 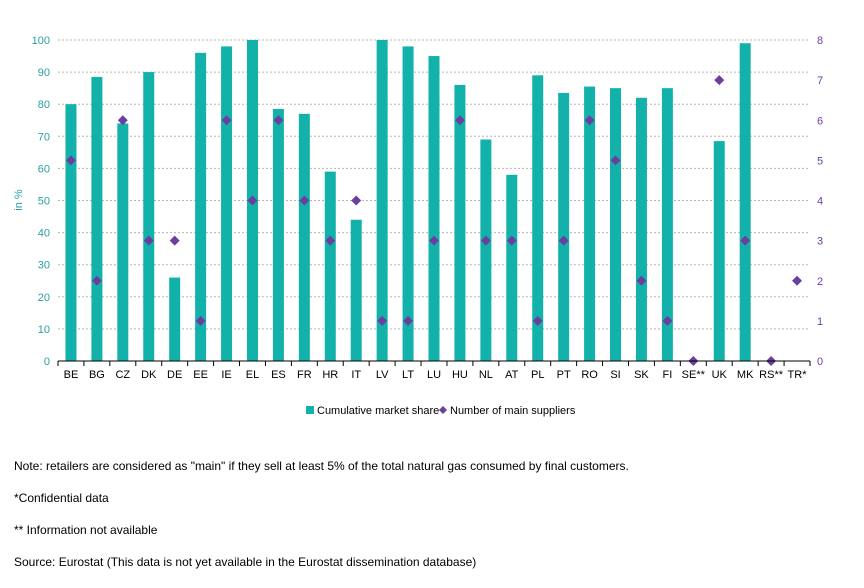 What do you see at coordinates (44, 298) in the screenshot?
I see `left-tick-label: 20` at bounding box center [44, 298].